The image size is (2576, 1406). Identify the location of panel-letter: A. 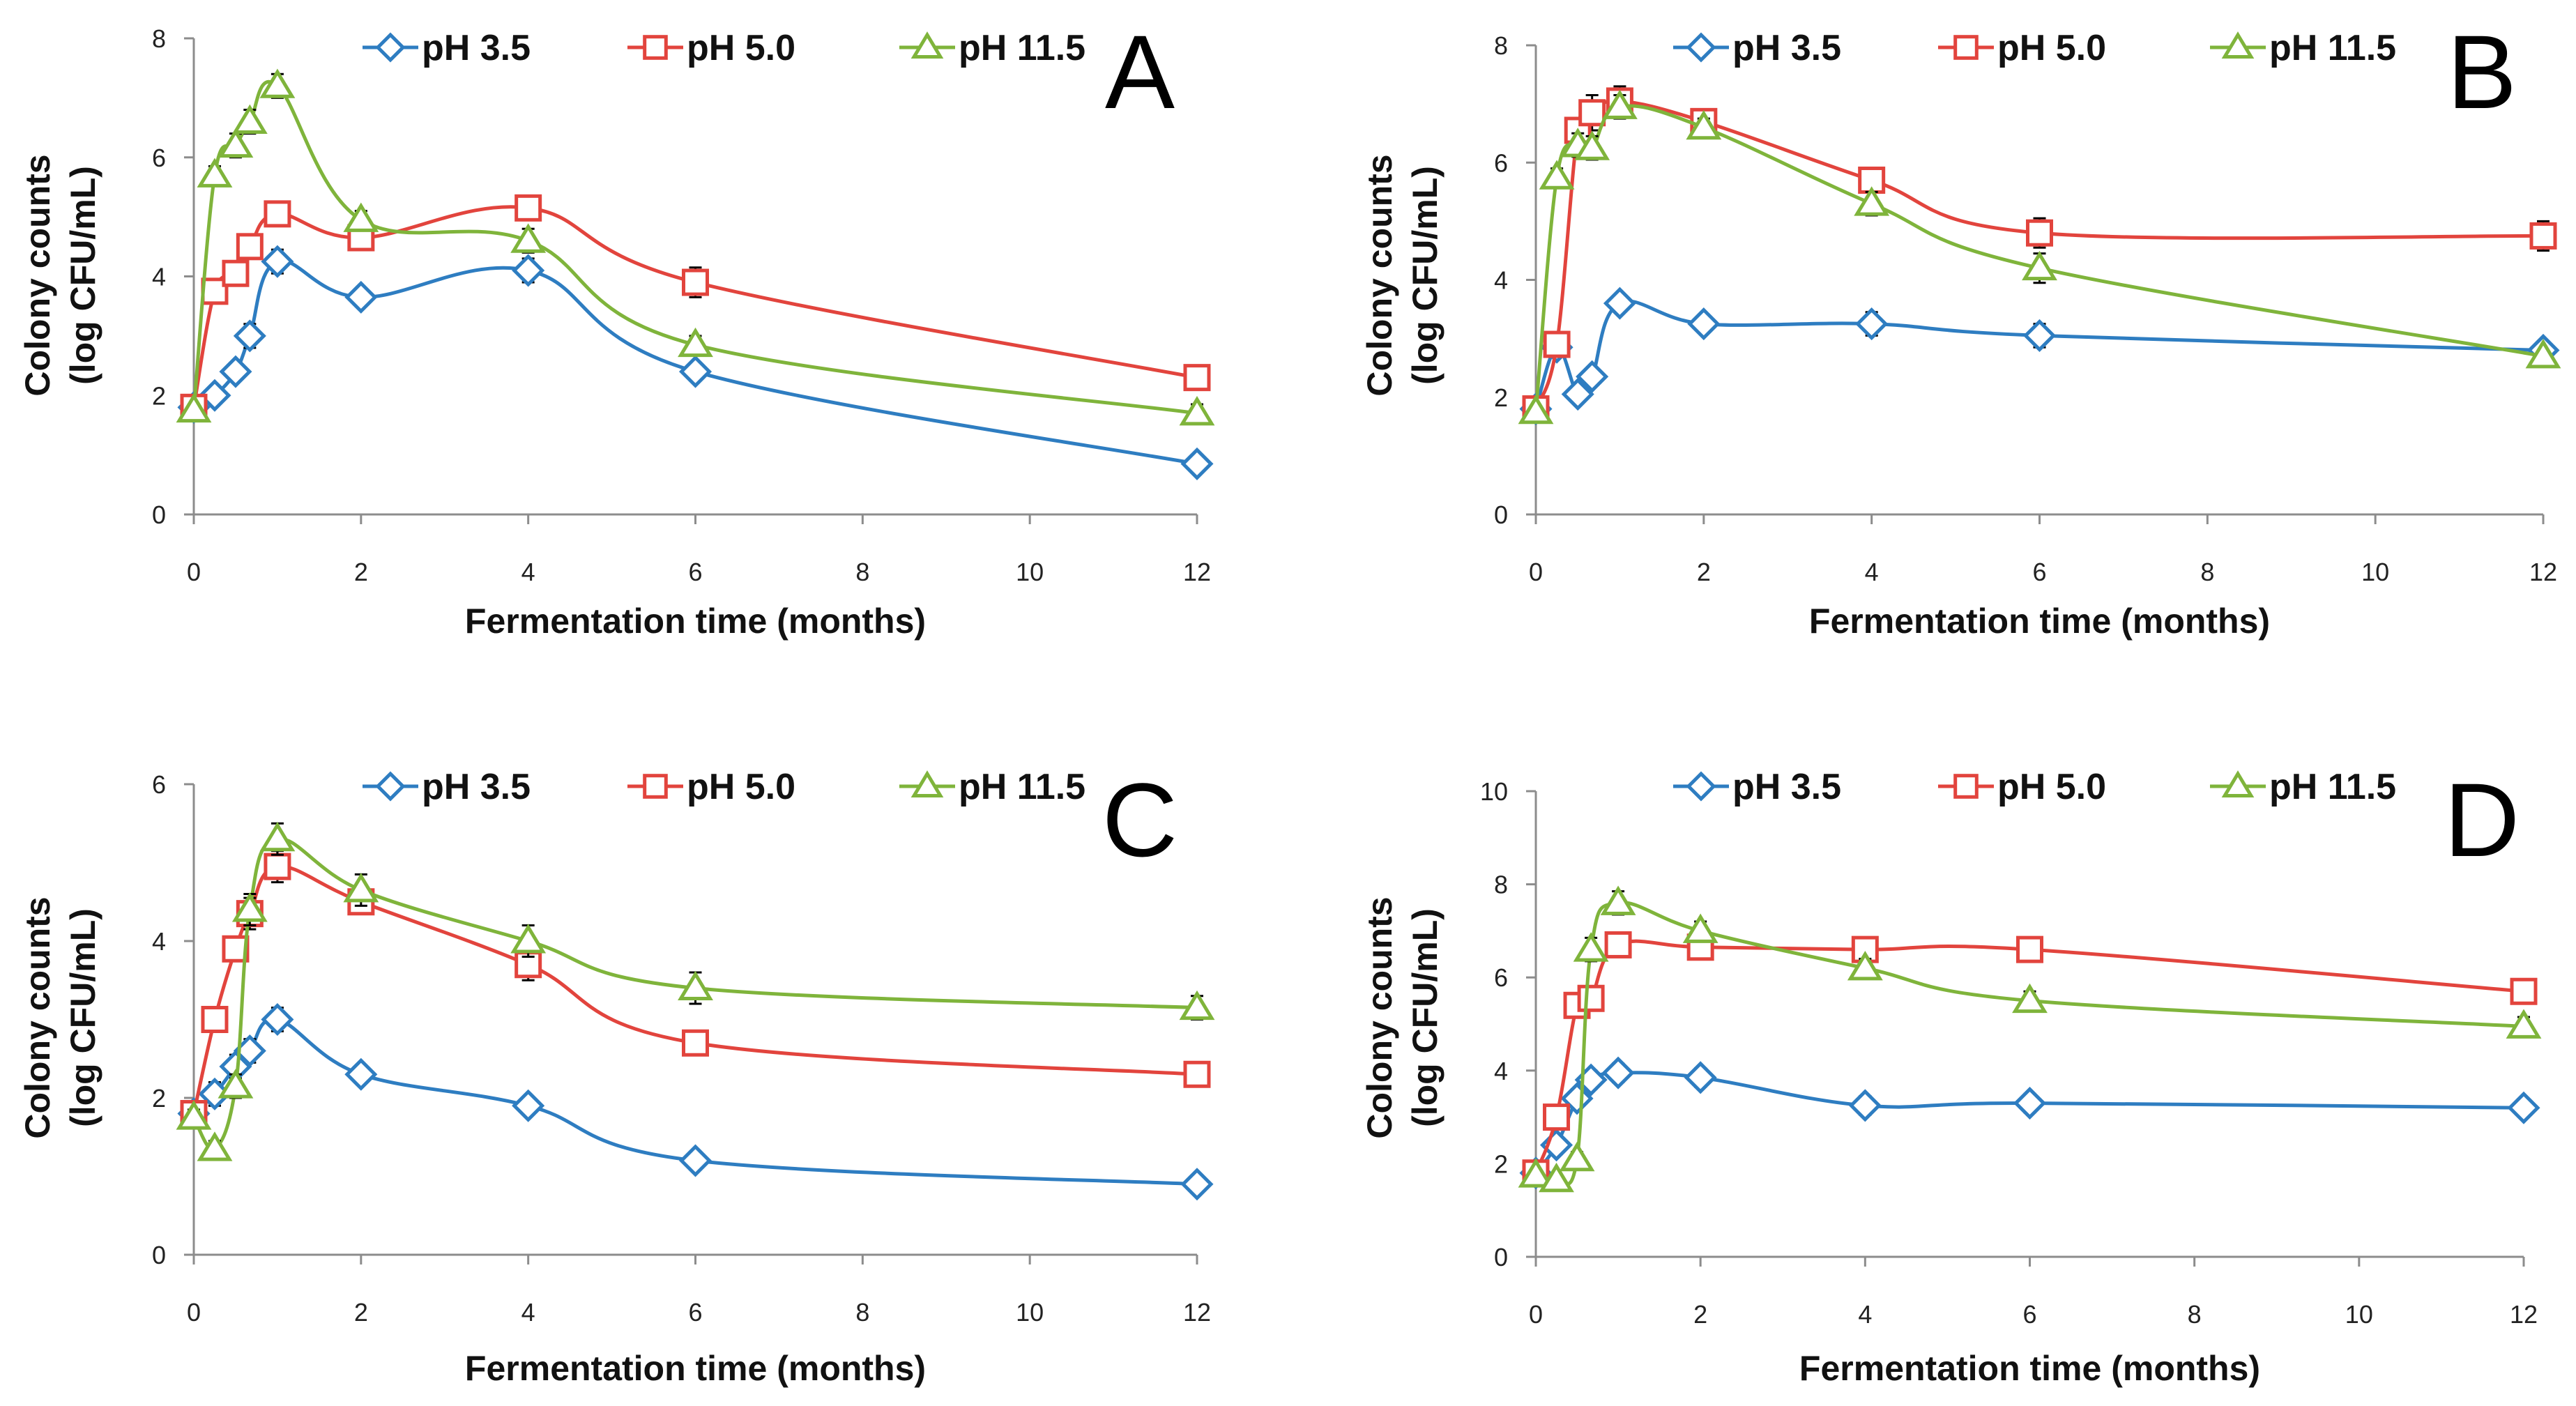
(1140, 72).